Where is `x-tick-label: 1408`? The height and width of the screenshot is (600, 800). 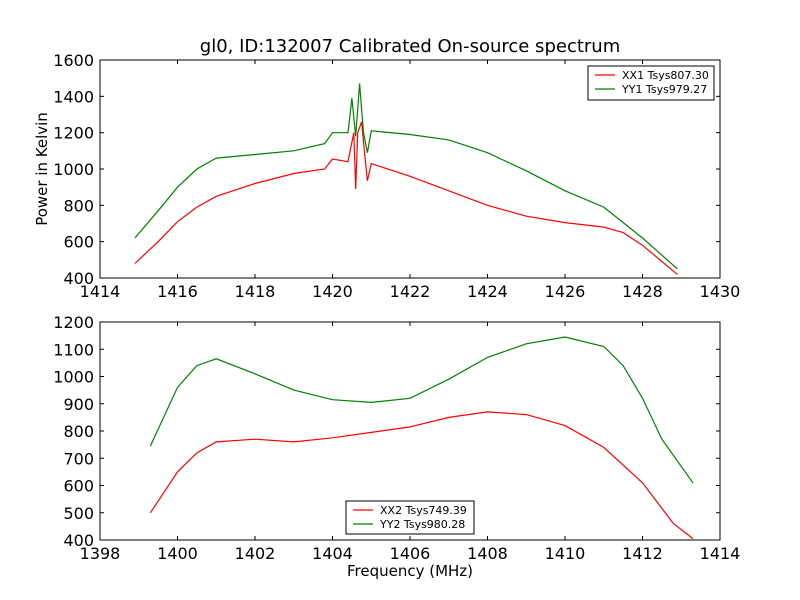 x-tick-label: 1408 is located at coordinates (487, 553).